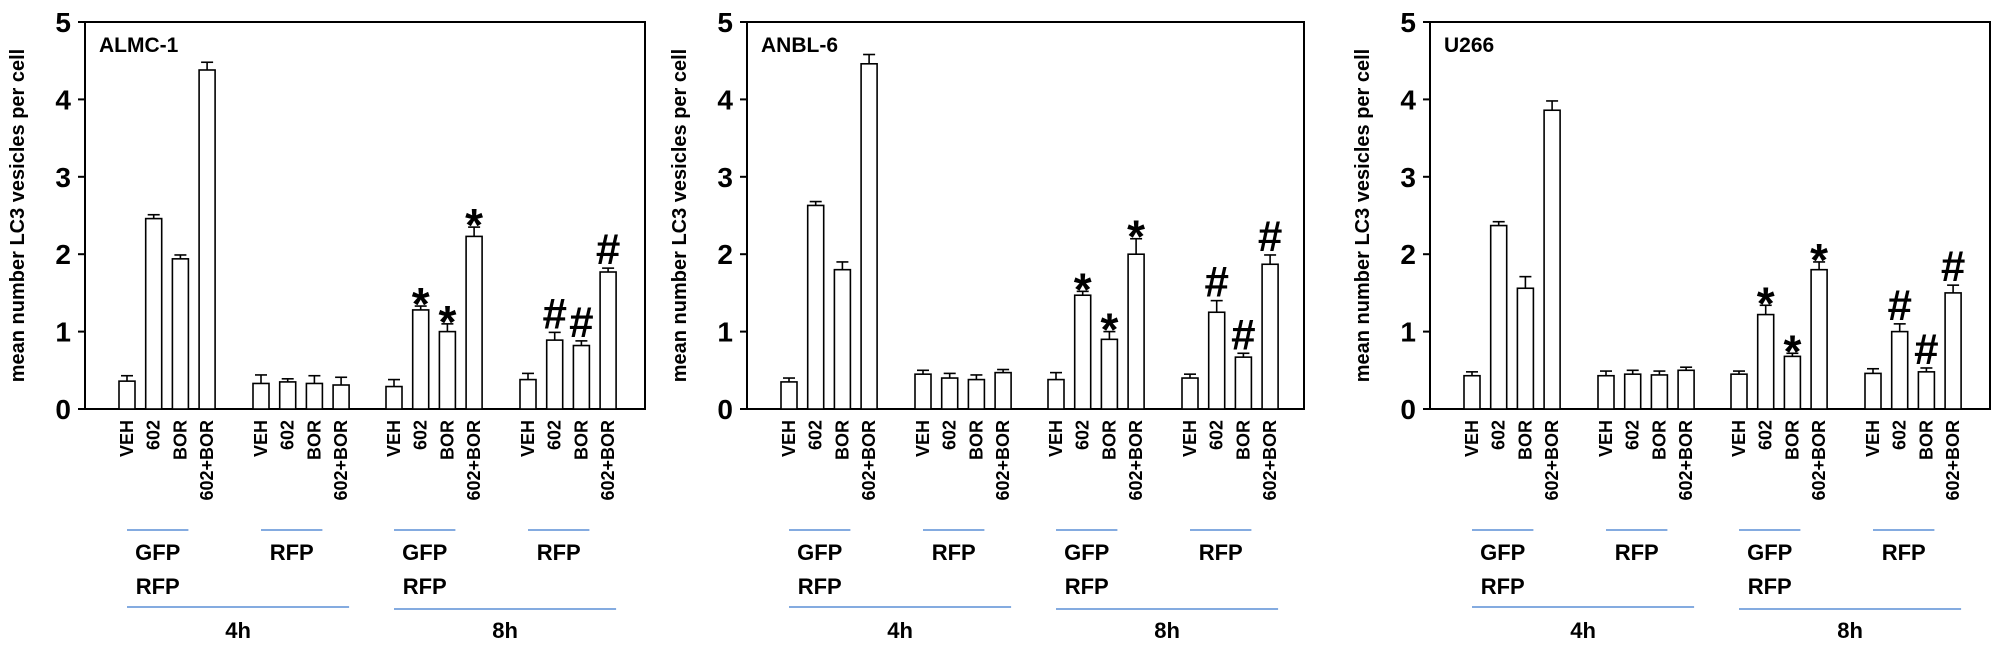 Image resolution: width=2000 pixels, height=650 pixels. Describe the element at coordinates (725, 409) in the screenshot. I see `y-tick-label: 0` at that location.